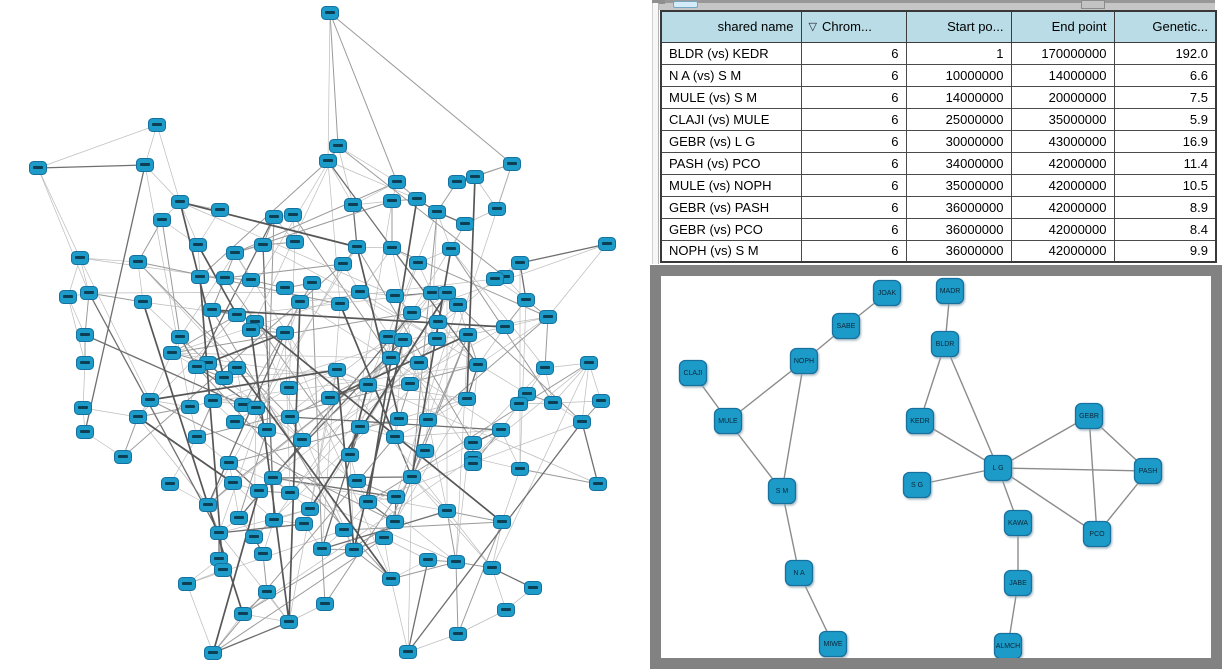 Image resolution: width=1222 pixels, height=669 pixels. I want to click on table-cell: MULE (vs) S M, so click(731, 97).